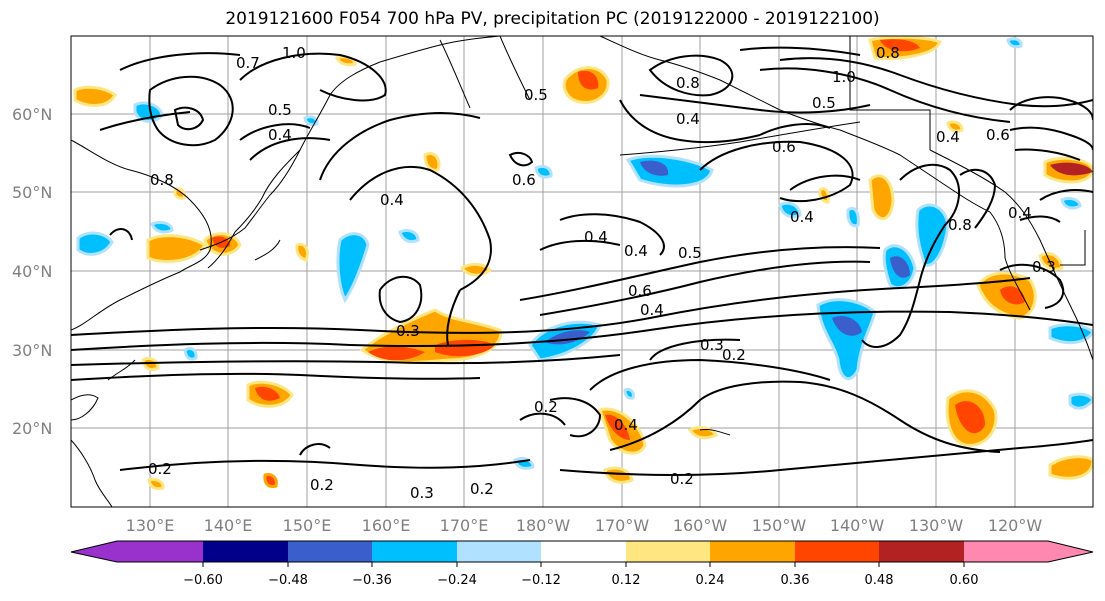 Image resolution: width=1105 pixels, height=601 pixels. Describe the element at coordinates (386, 525) in the screenshot. I see `lon-label: 160°E` at that location.